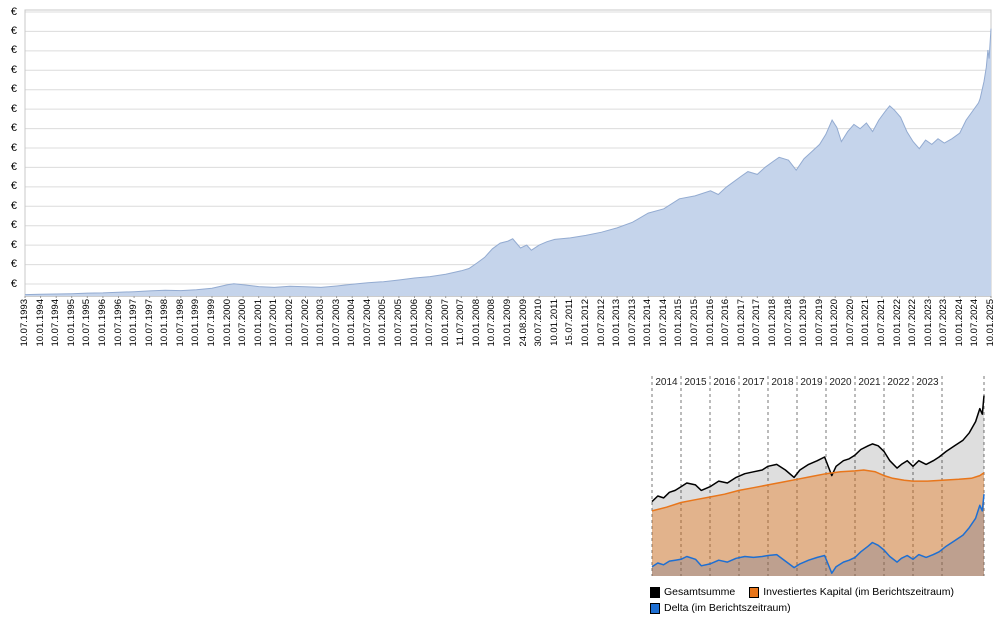  What do you see at coordinates (850, 323) in the screenshot?
I see `x-axis-label: 10.07.2020` at bounding box center [850, 323].